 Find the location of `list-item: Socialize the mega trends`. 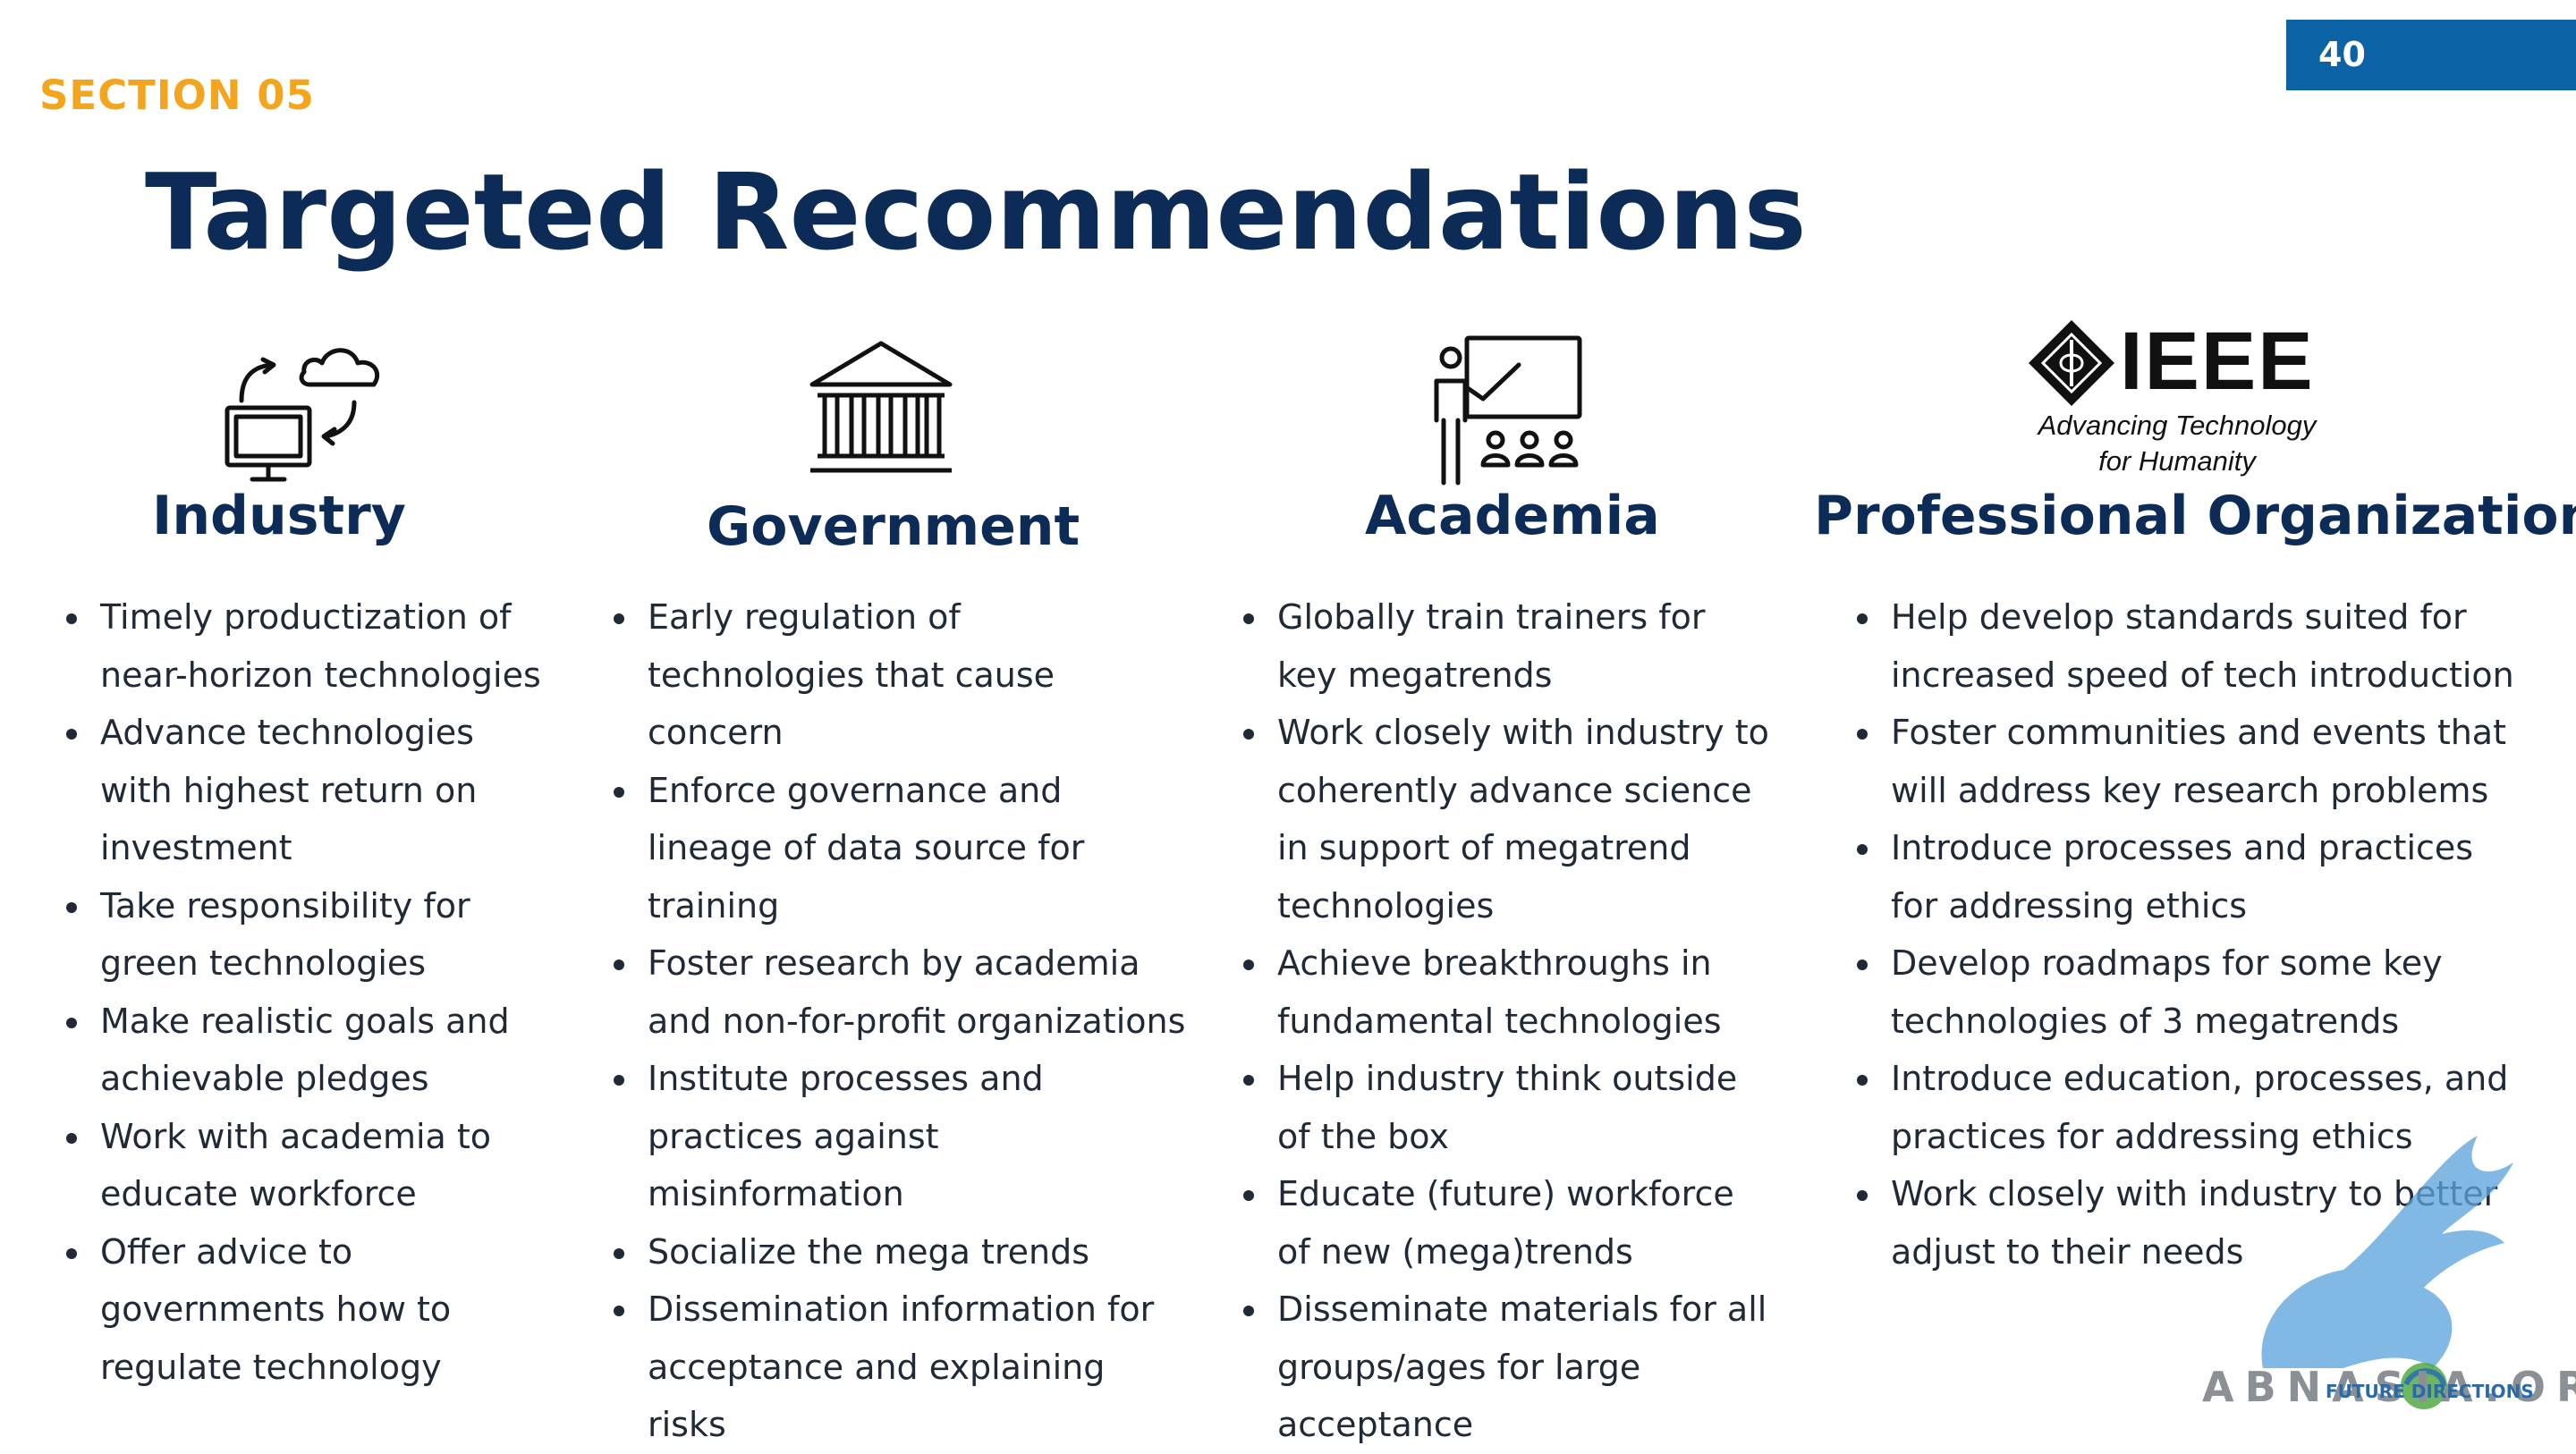

list-item: Socialize the mega trends is located at coordinates (900, 1252).